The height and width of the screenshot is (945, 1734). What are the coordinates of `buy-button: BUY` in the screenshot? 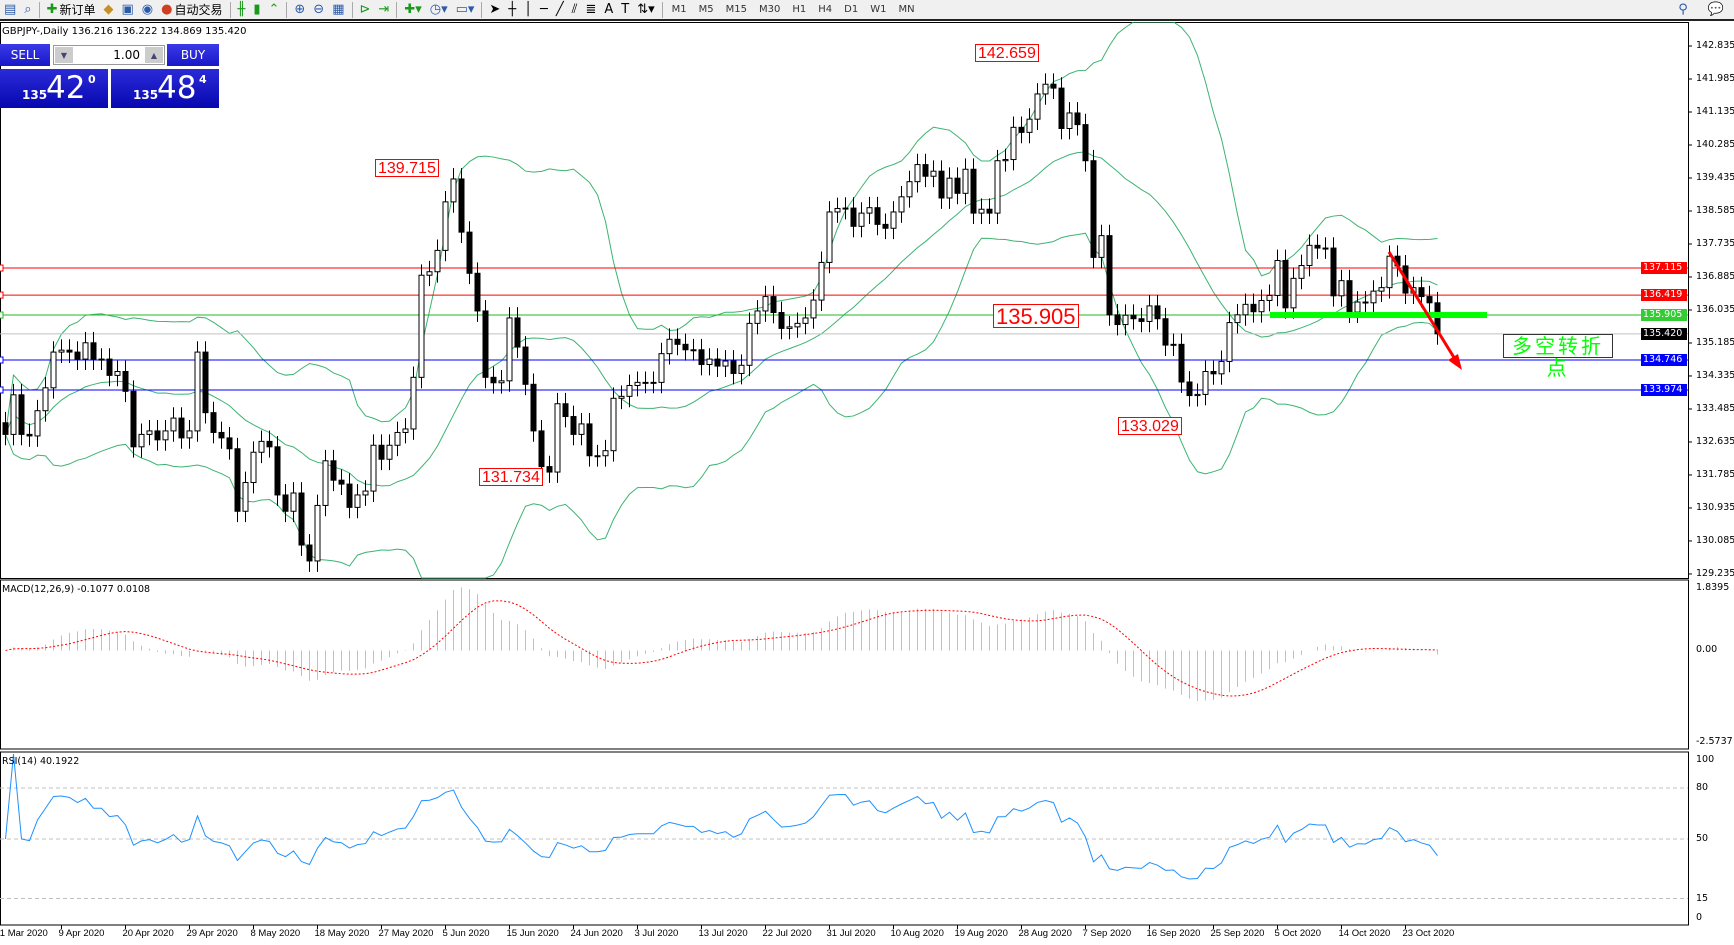 It's located at (193, 55).